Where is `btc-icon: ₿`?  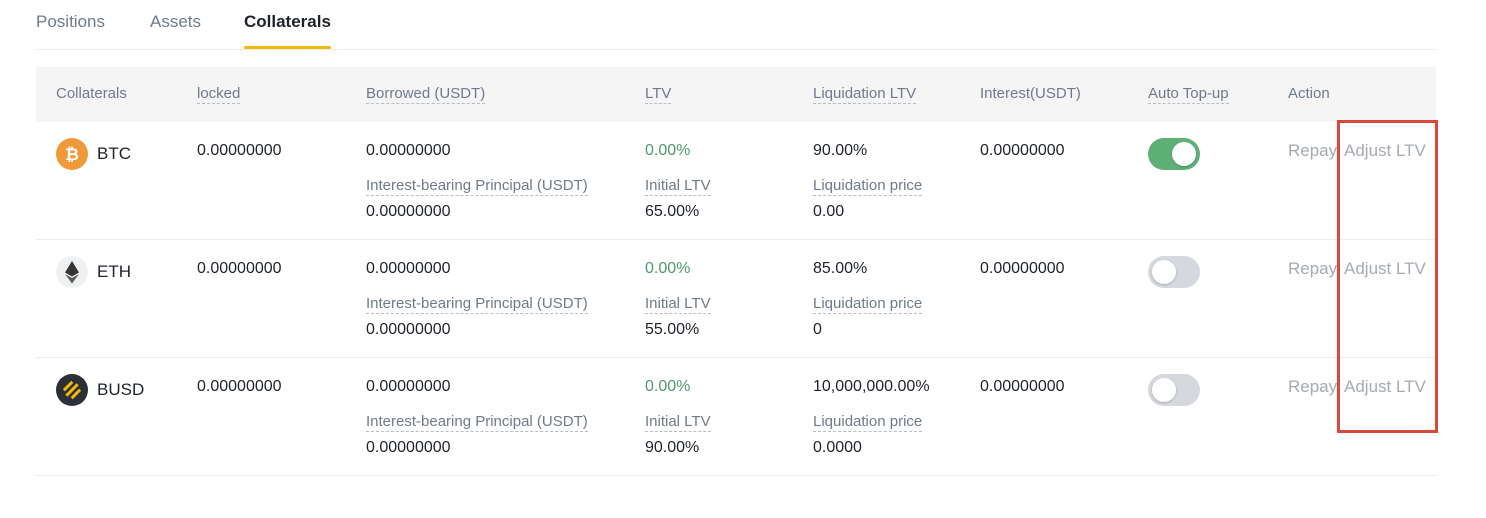
btc-icon: ₿ is located at coordinates (72, 154).